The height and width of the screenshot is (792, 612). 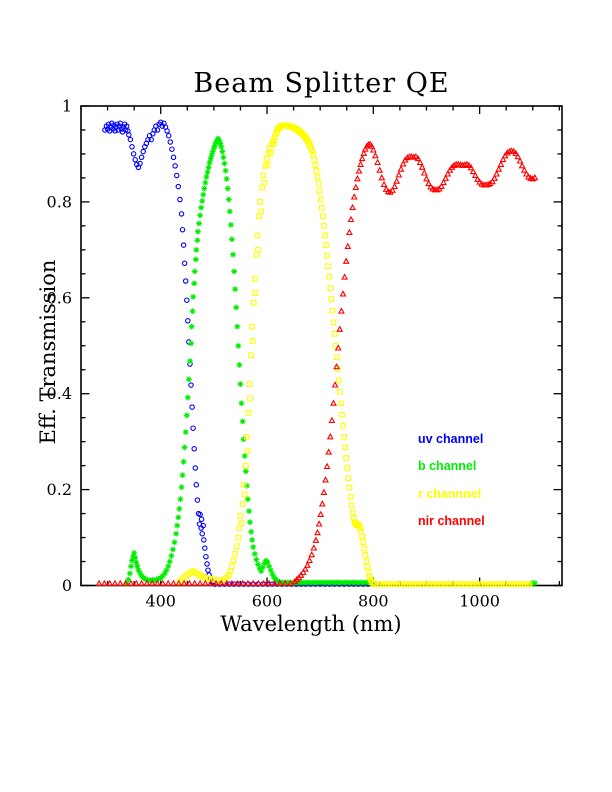 I want to click on svg-text: 1, so click(x=67, y=106).